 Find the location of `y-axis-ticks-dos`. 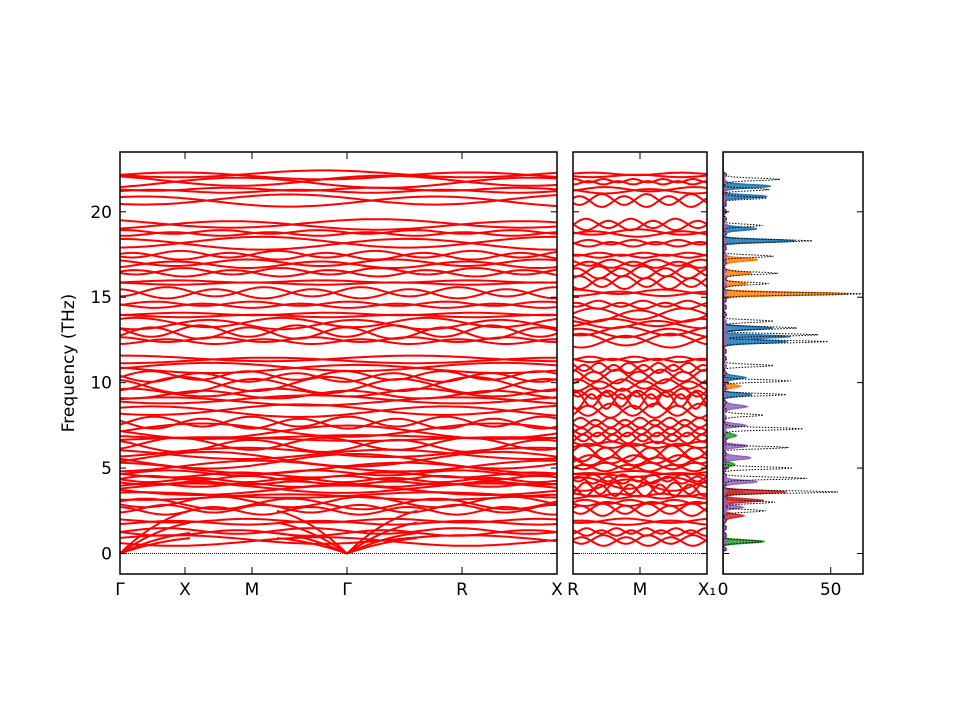

y-axis-ticks-dos is located at coordinates (793, 382).